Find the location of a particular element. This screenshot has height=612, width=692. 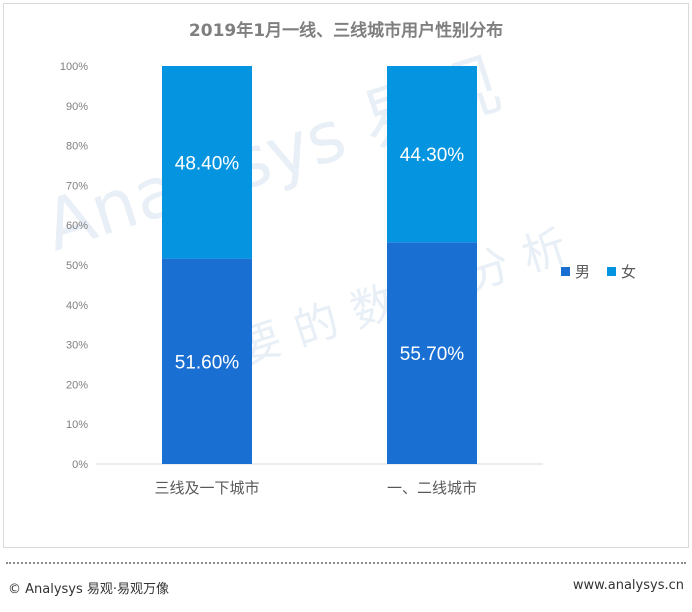

bar-data-label: 48.40% is located at coordinates (207, 163).